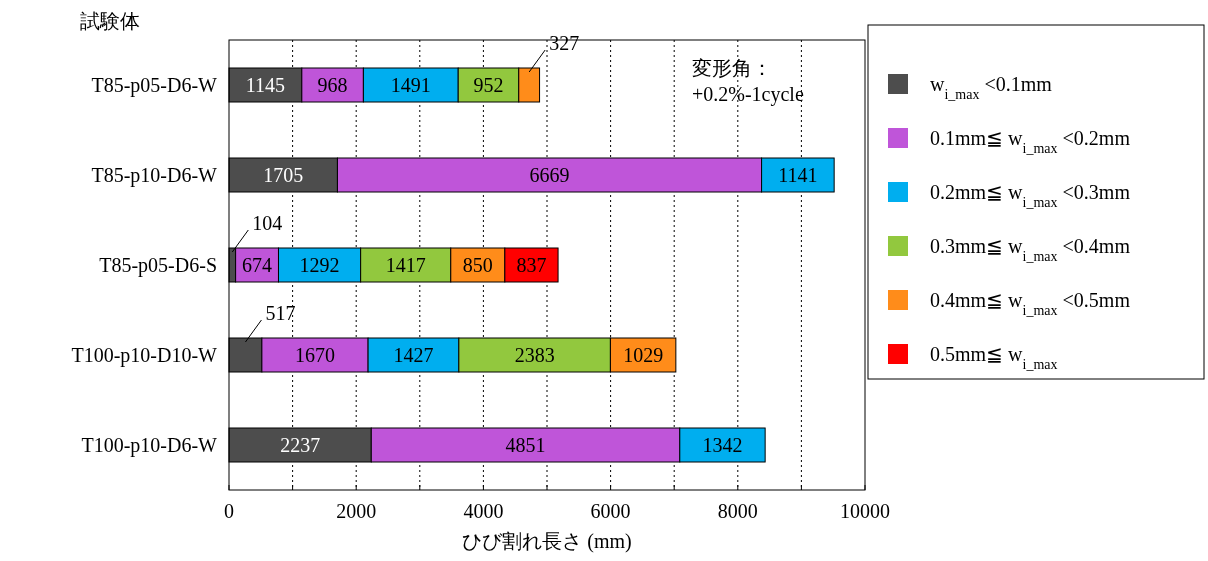 The width and height of the screenshot is (1208, 561). Describe the element at coordinates (257, 265) in the screenshot. I see `data-label: 674` at that location.